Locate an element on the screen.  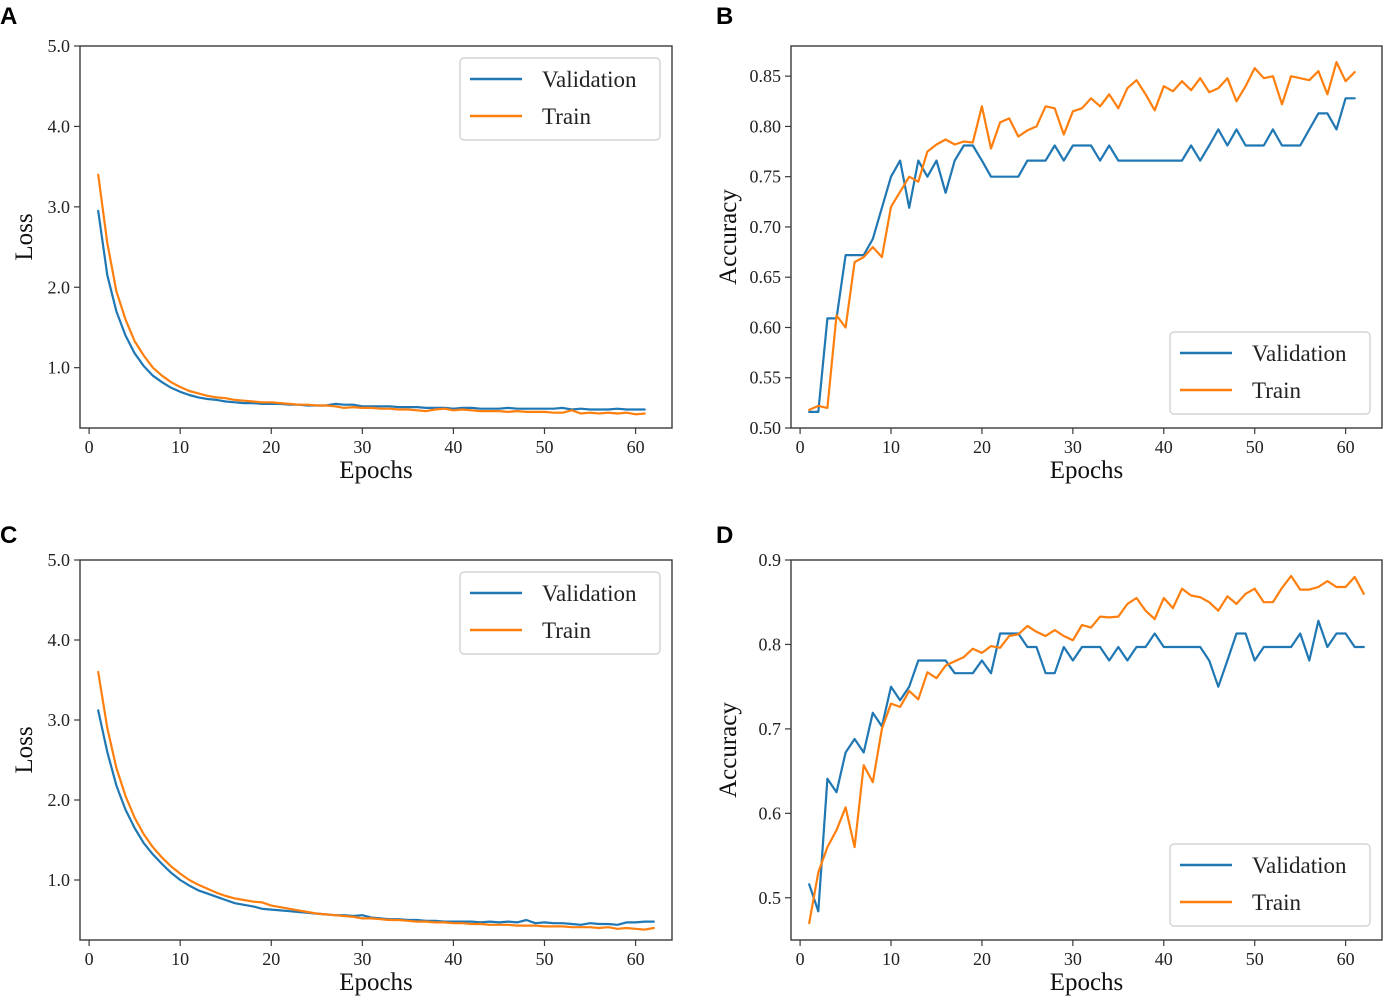
panel-d-y-tick-label: 0.8 is located at coordinates (770, 644).